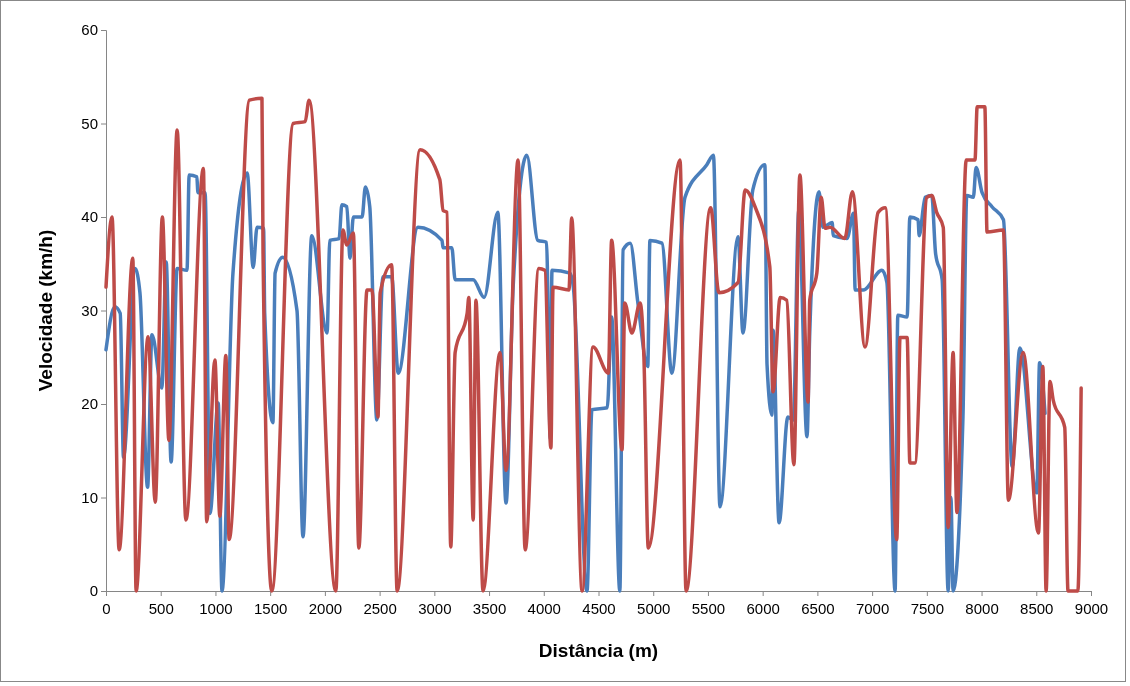 The height and width of the screenshot is (686, 1130). I want to click on x-tick-label: 500, so click(161, 608).